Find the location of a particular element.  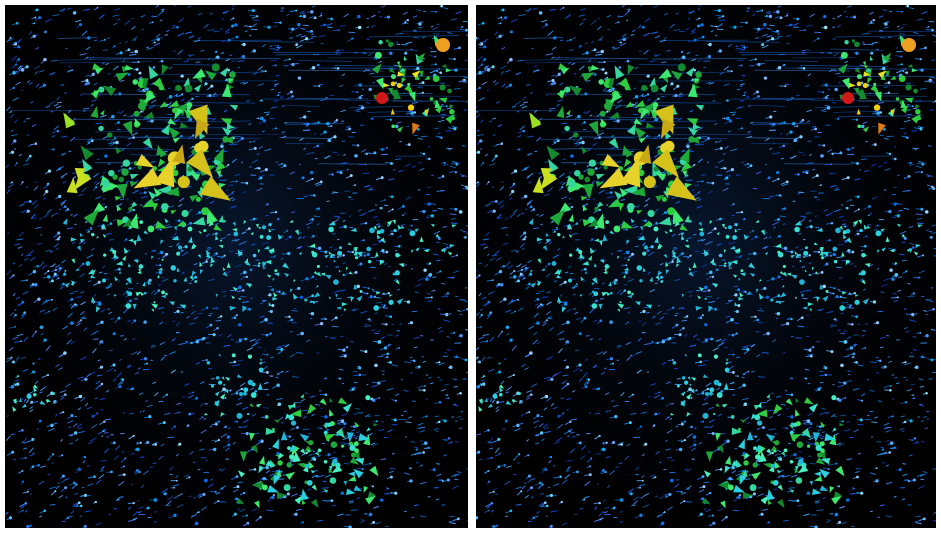

streak is located at coordinates (857, 49).